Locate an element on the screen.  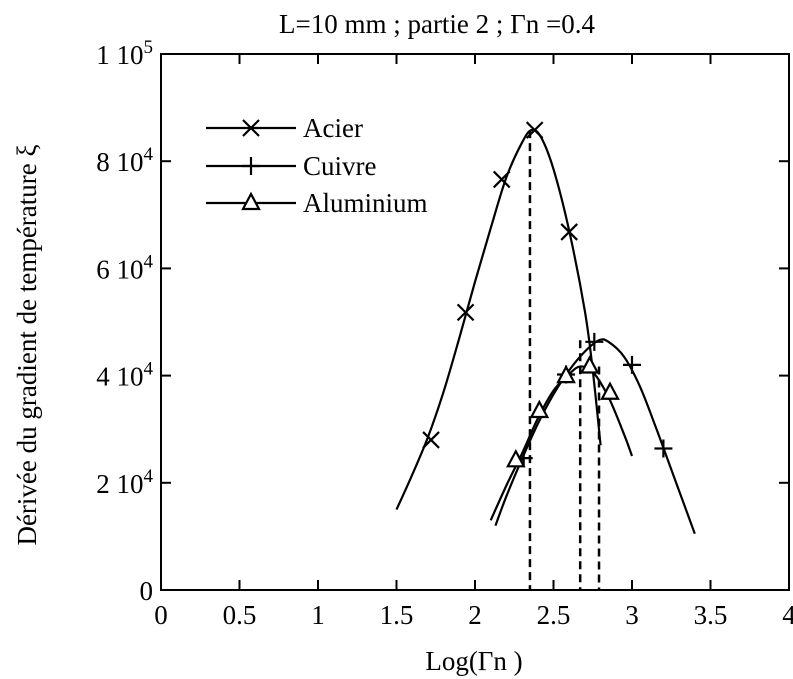
legend-label-aluminium: Aluminium is located at coordinates (365, 203).